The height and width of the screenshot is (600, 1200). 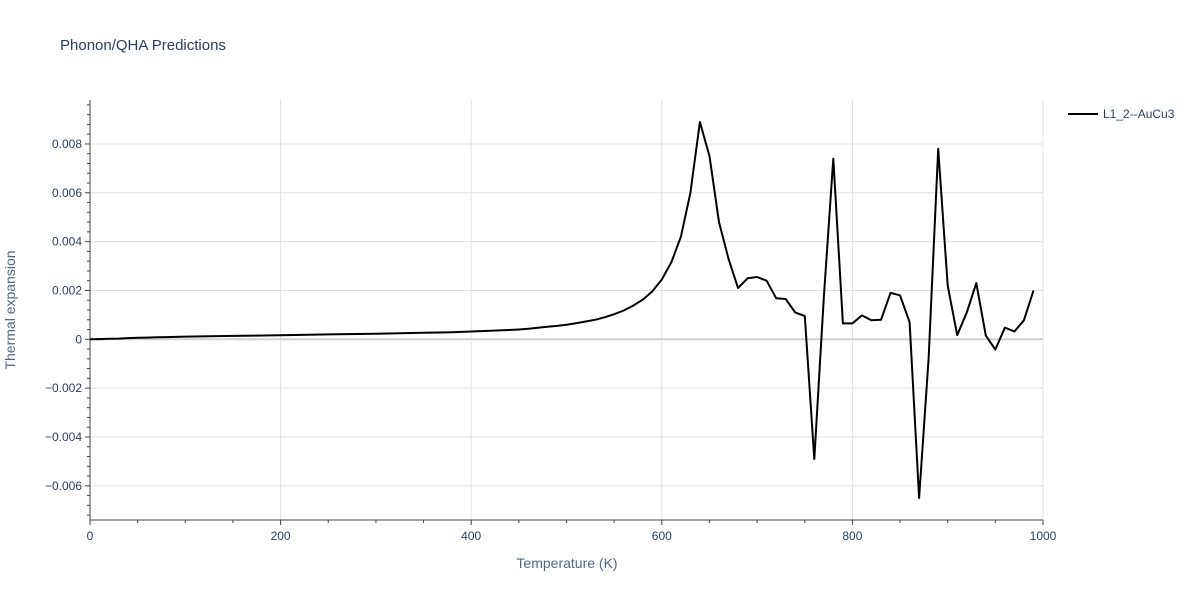 What do you see at coordinates (67, 193) in the screenshot?
I see `y-tick-label: 0.006` at bounding box center [67, 193].